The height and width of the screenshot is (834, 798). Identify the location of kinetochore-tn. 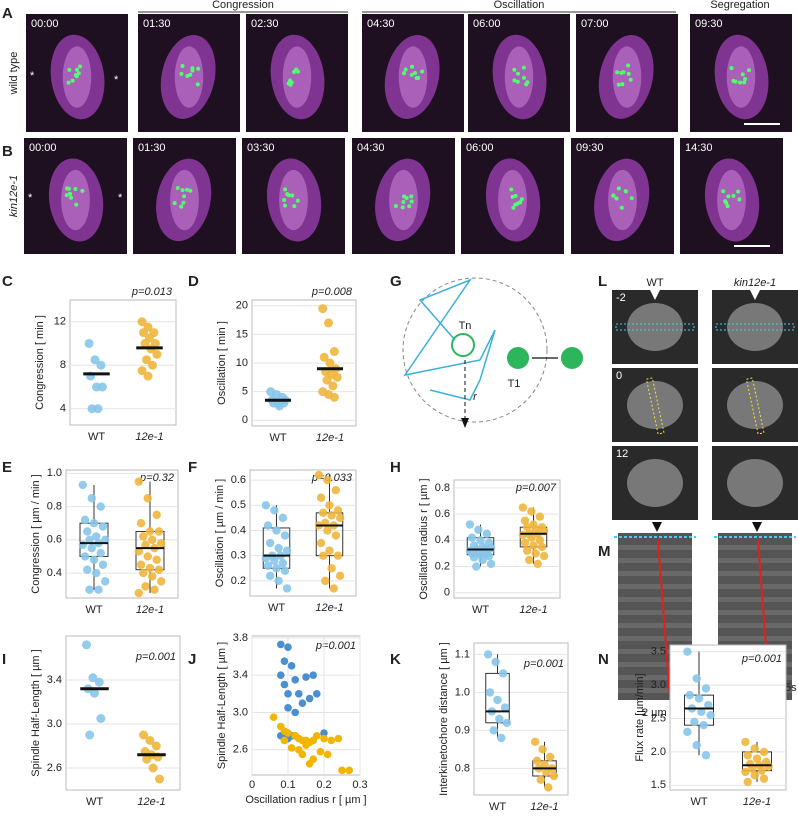
(463, 345).